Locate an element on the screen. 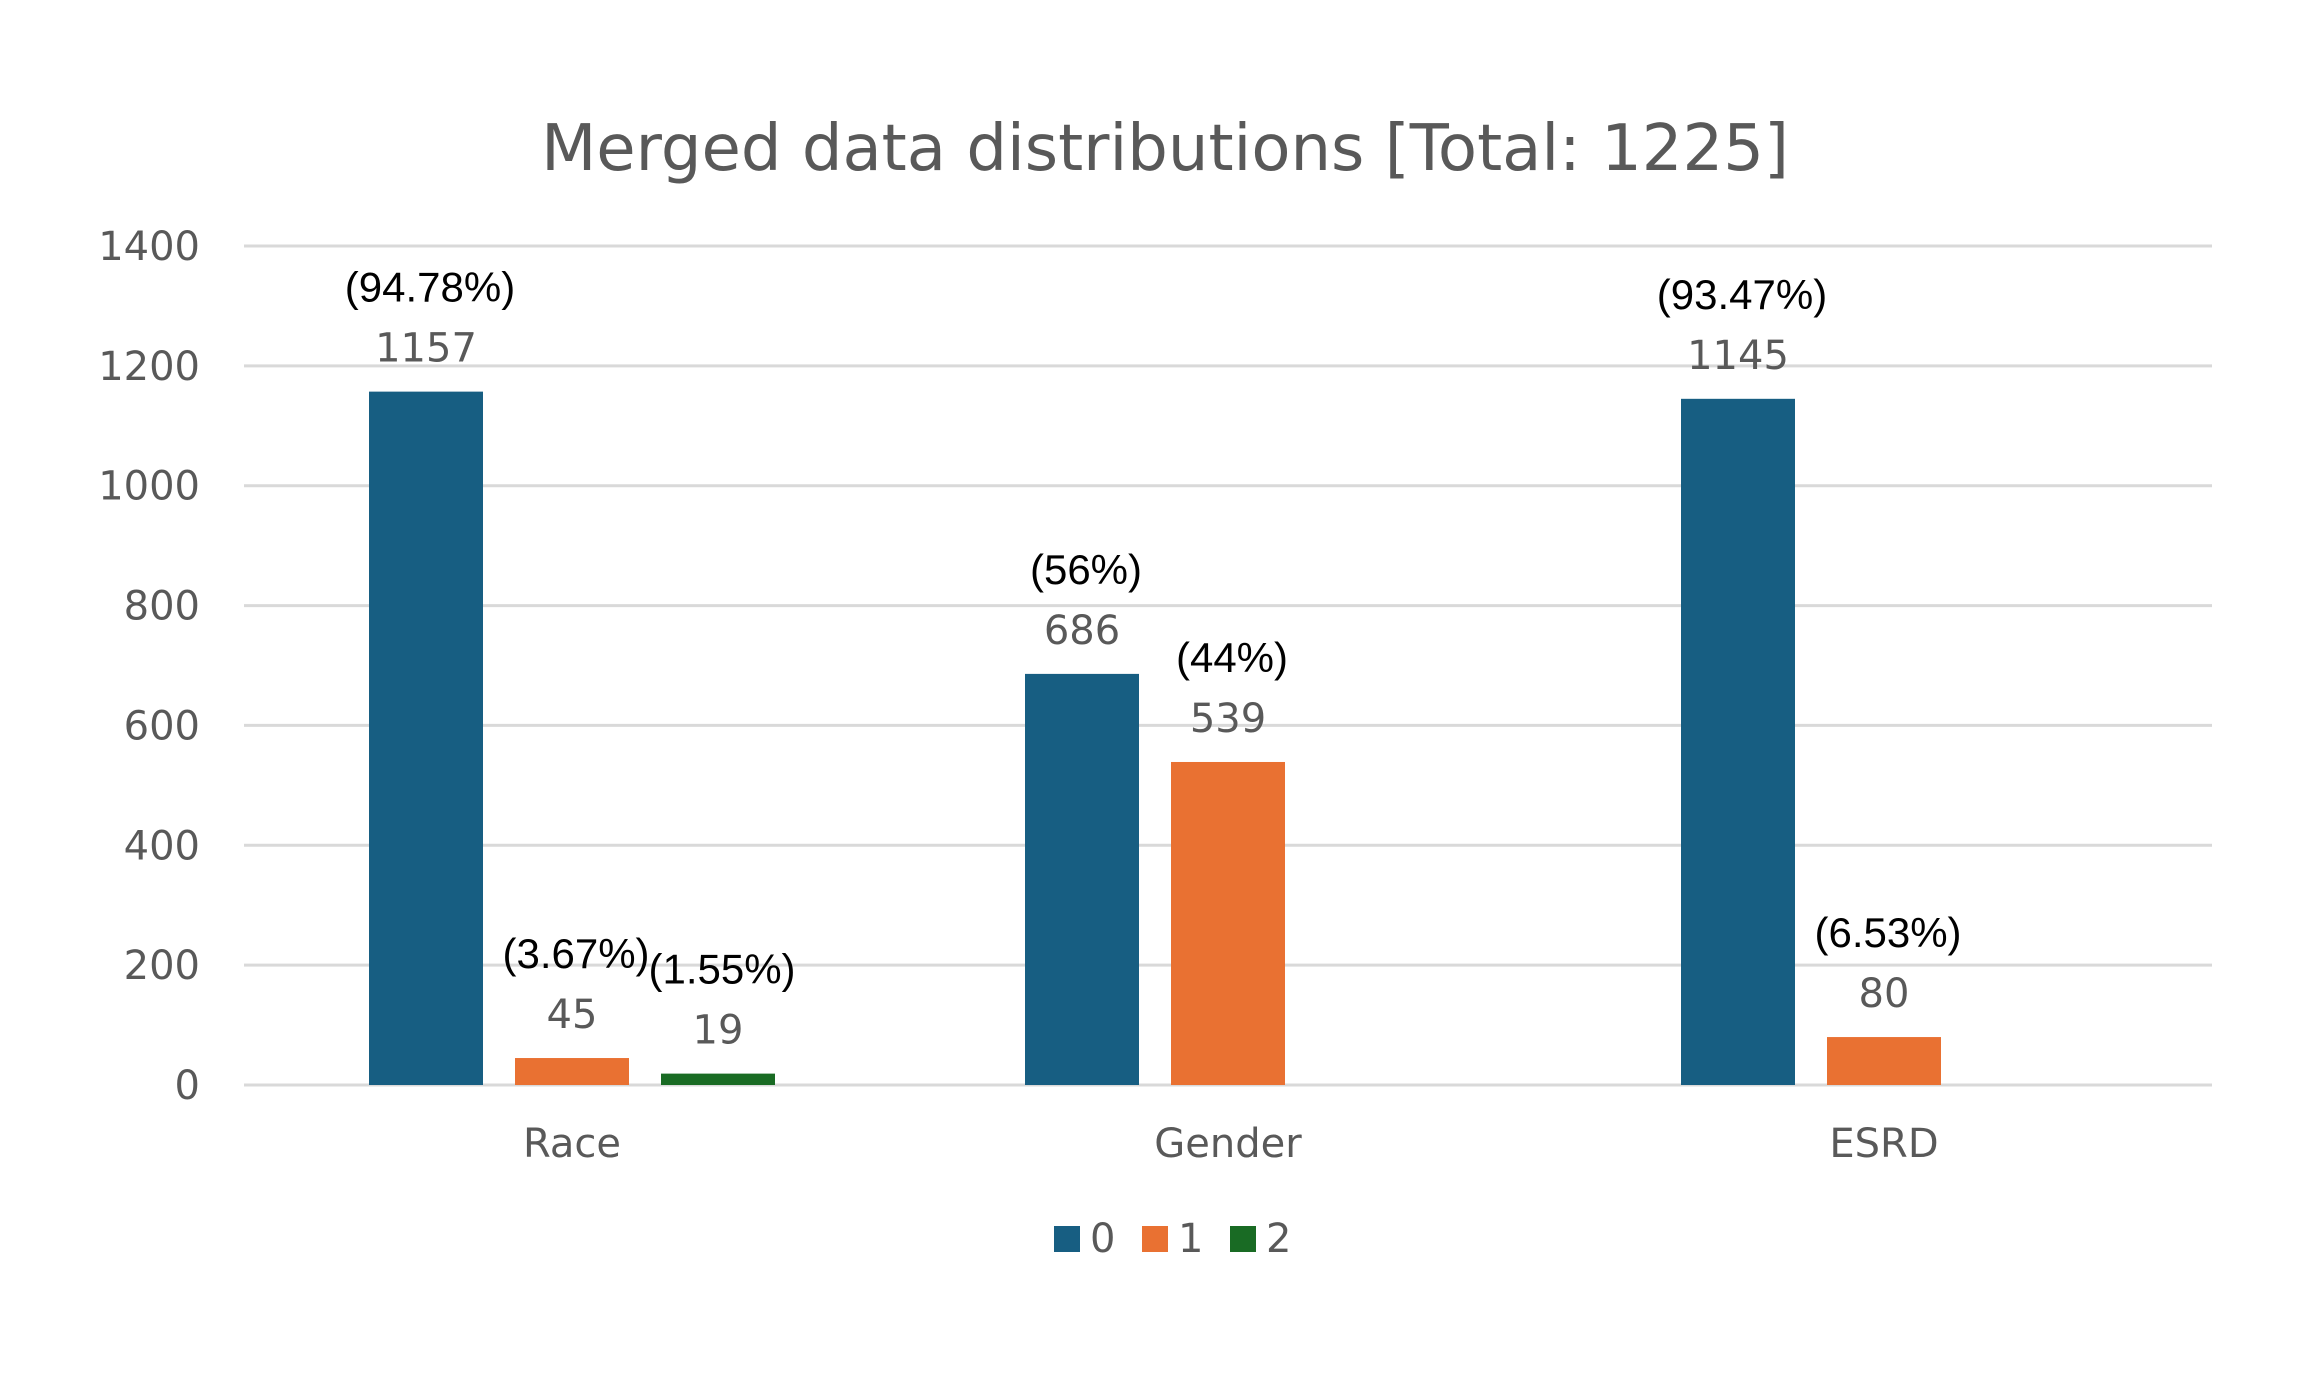 This screenshot has height=1373, width=2319. category-label-esrd: ESRD is located at coordinates (1883, 1144).